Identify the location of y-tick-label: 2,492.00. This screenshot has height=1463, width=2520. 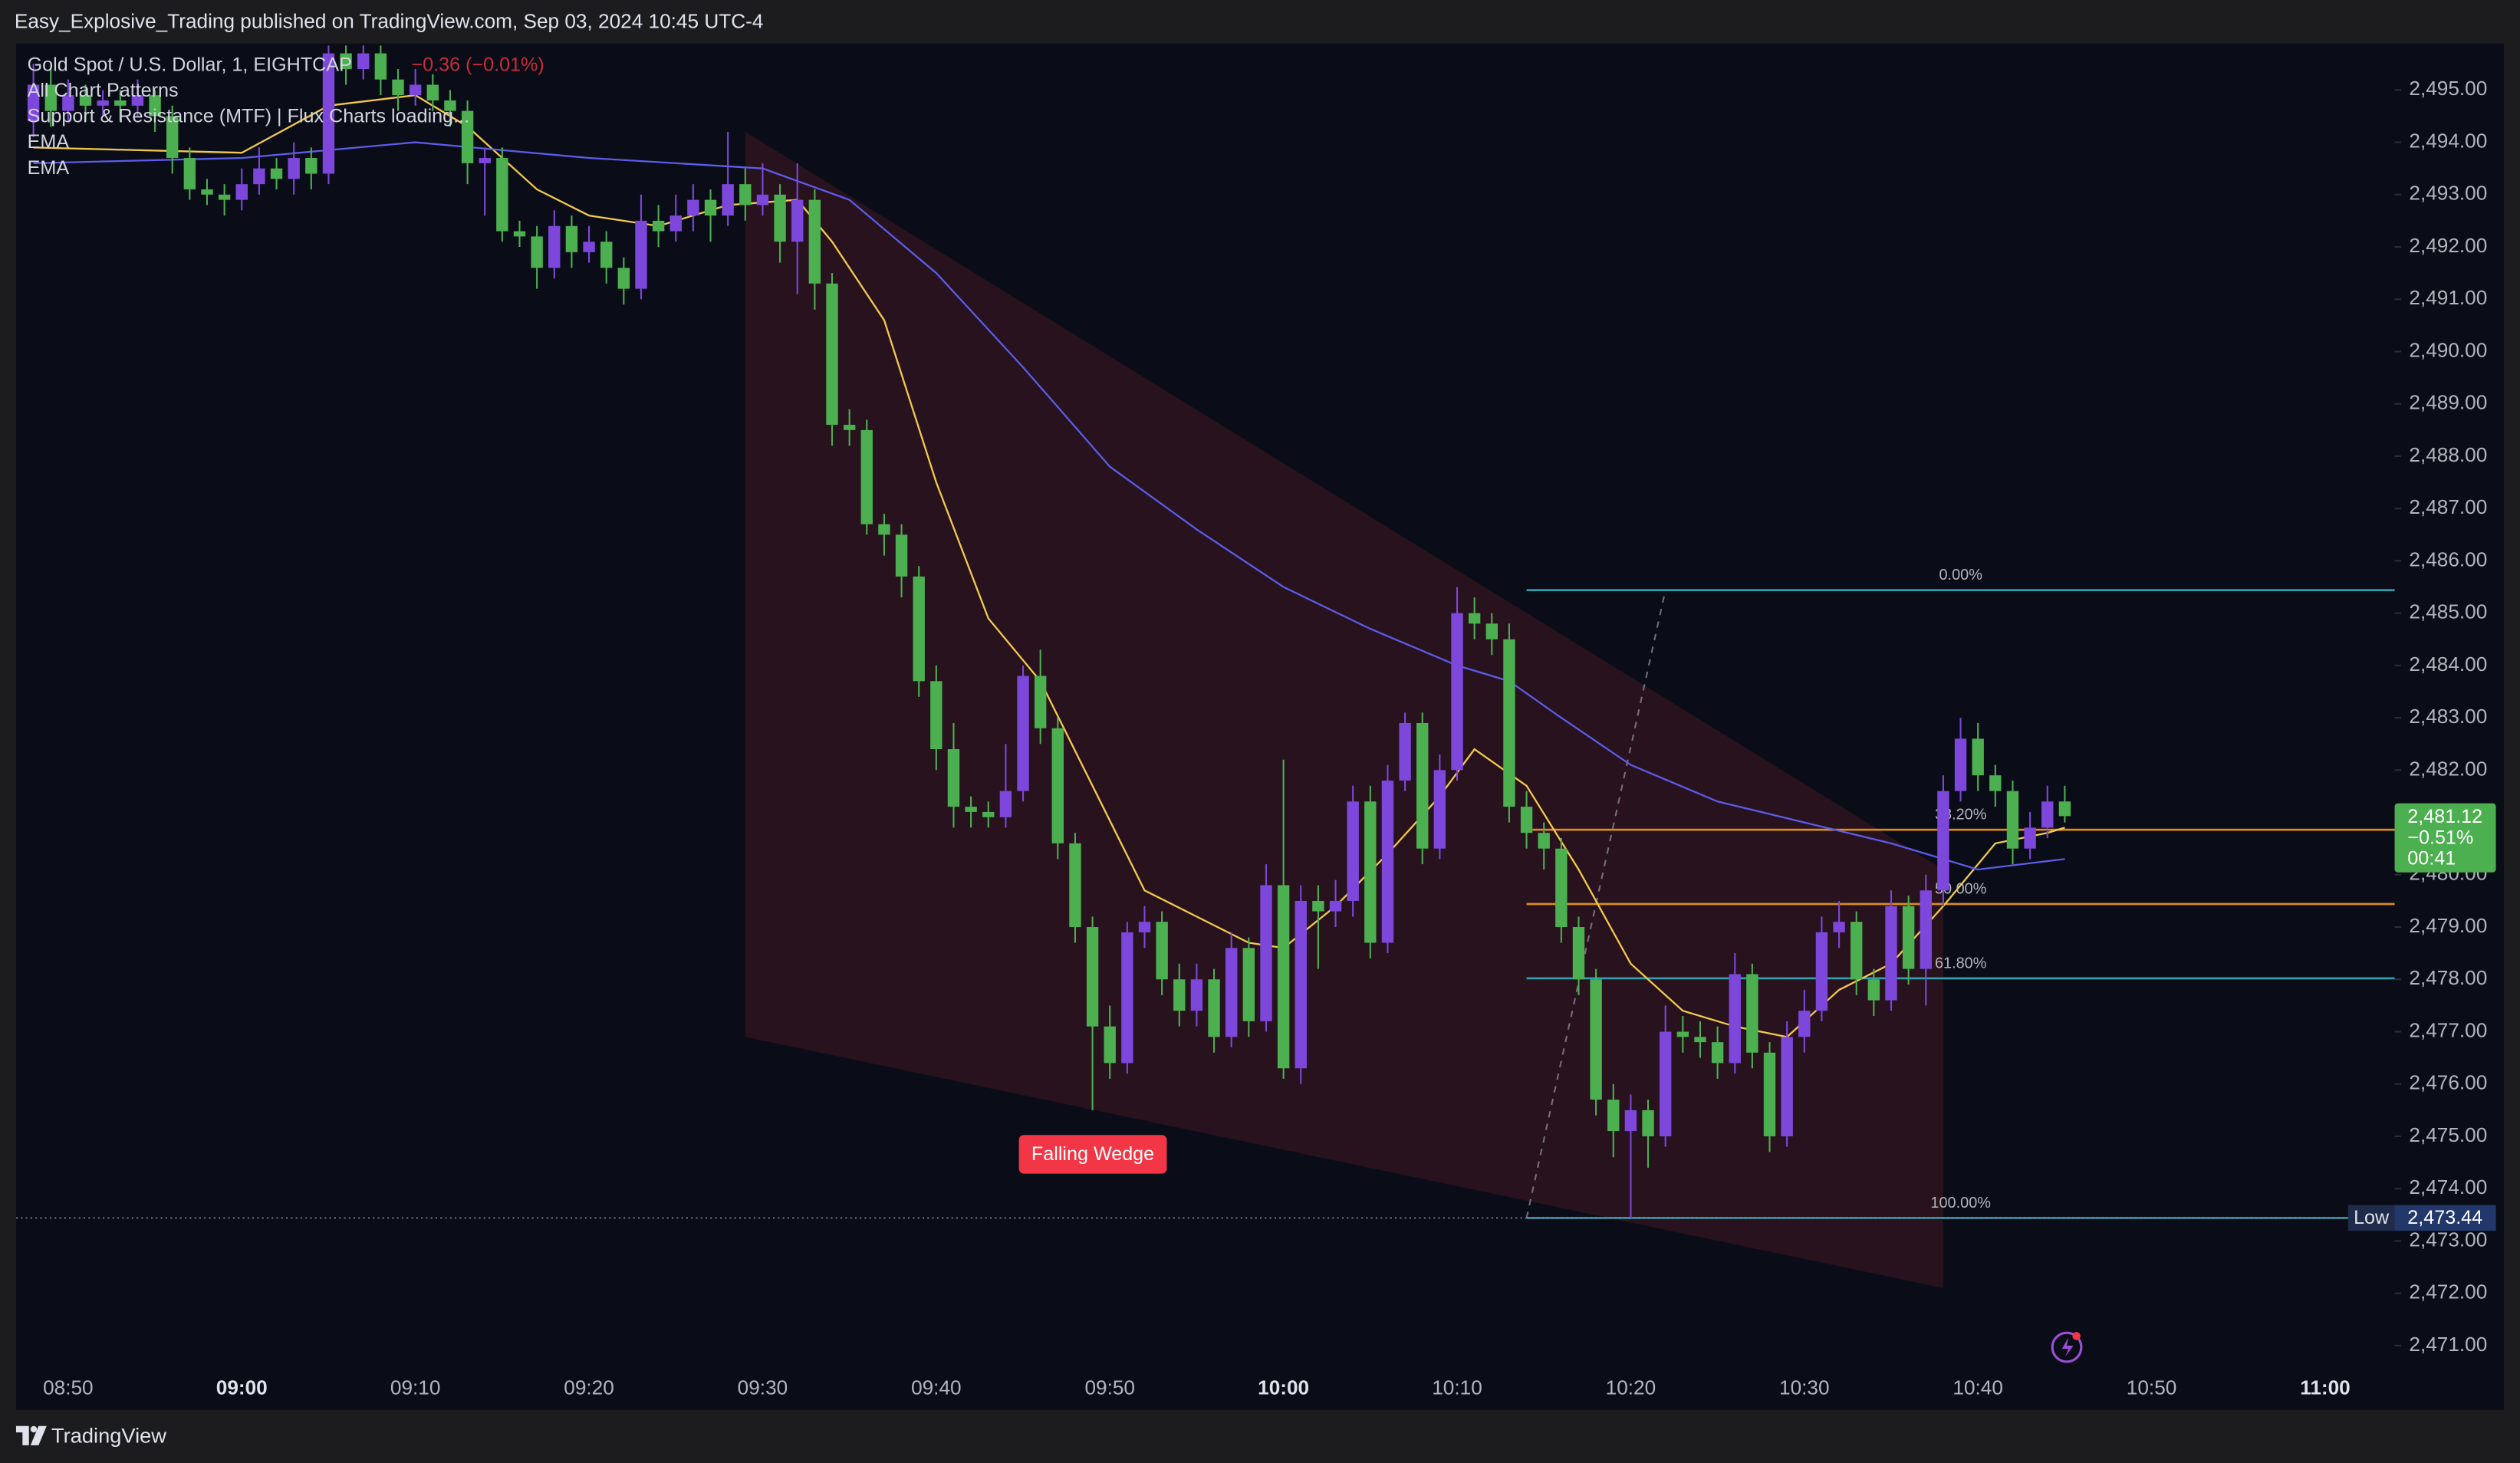
(2448, 245).